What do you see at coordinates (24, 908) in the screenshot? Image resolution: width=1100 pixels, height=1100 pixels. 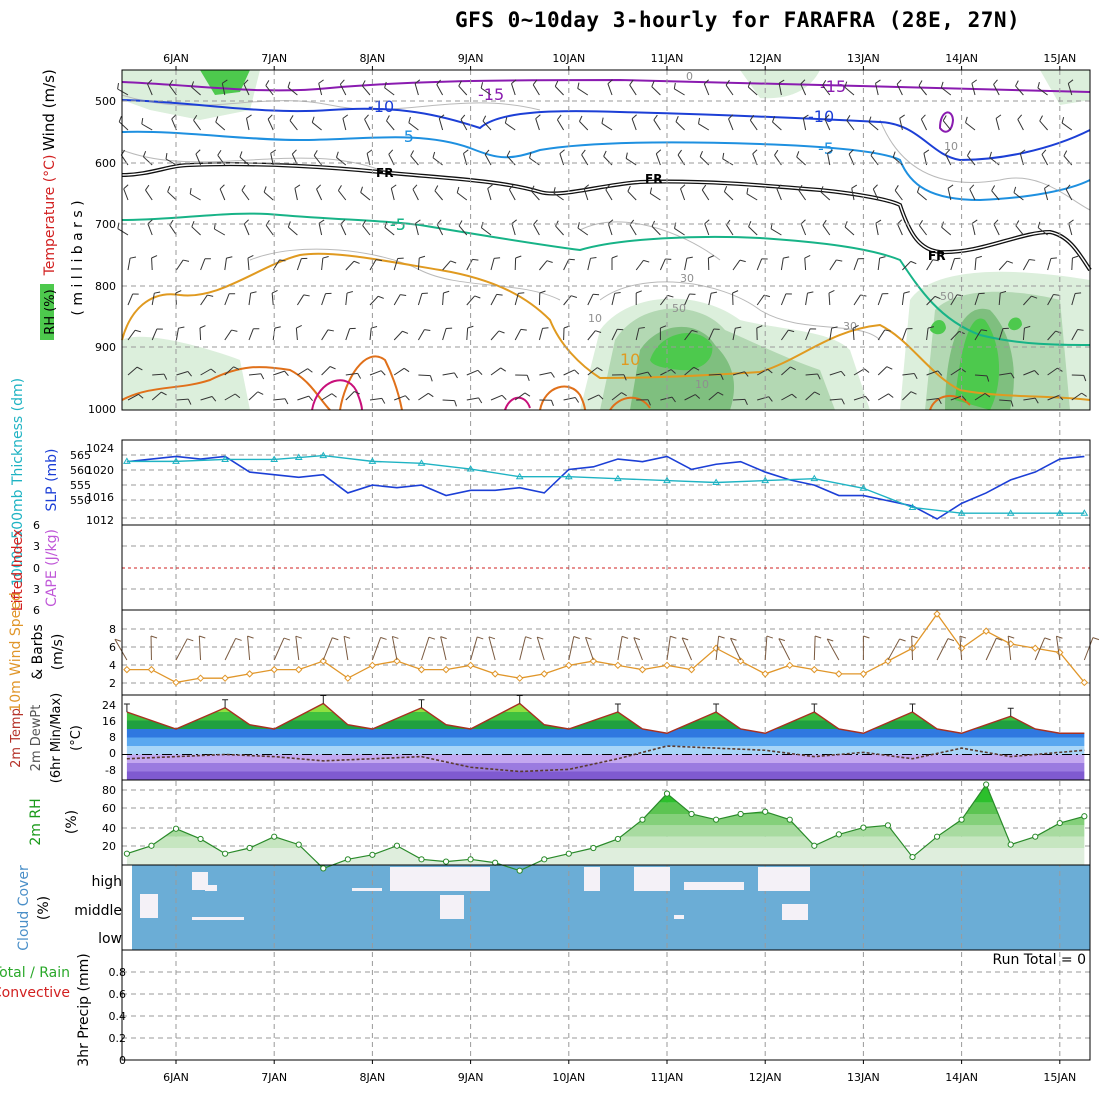 I see `ylabel-cloud-cover: Cloud Cover` at bounding box center [24, 908].